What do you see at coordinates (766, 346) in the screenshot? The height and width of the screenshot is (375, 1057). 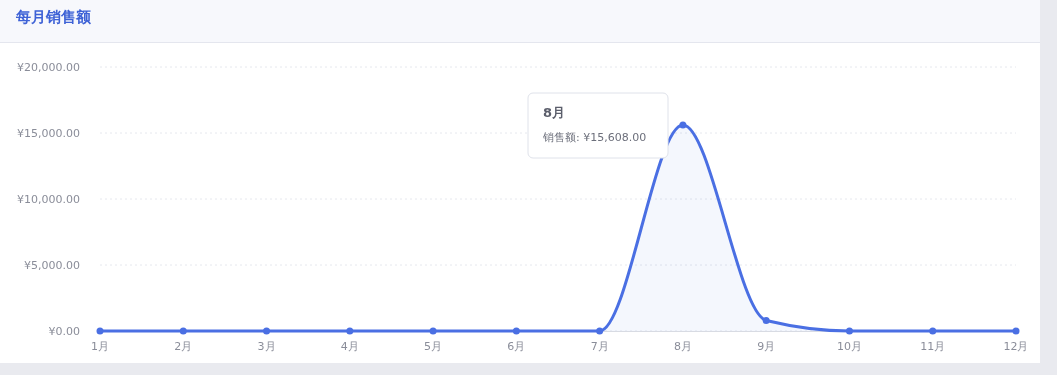 I see `x-tick-label: 9月` at bounding box center [766, 346].